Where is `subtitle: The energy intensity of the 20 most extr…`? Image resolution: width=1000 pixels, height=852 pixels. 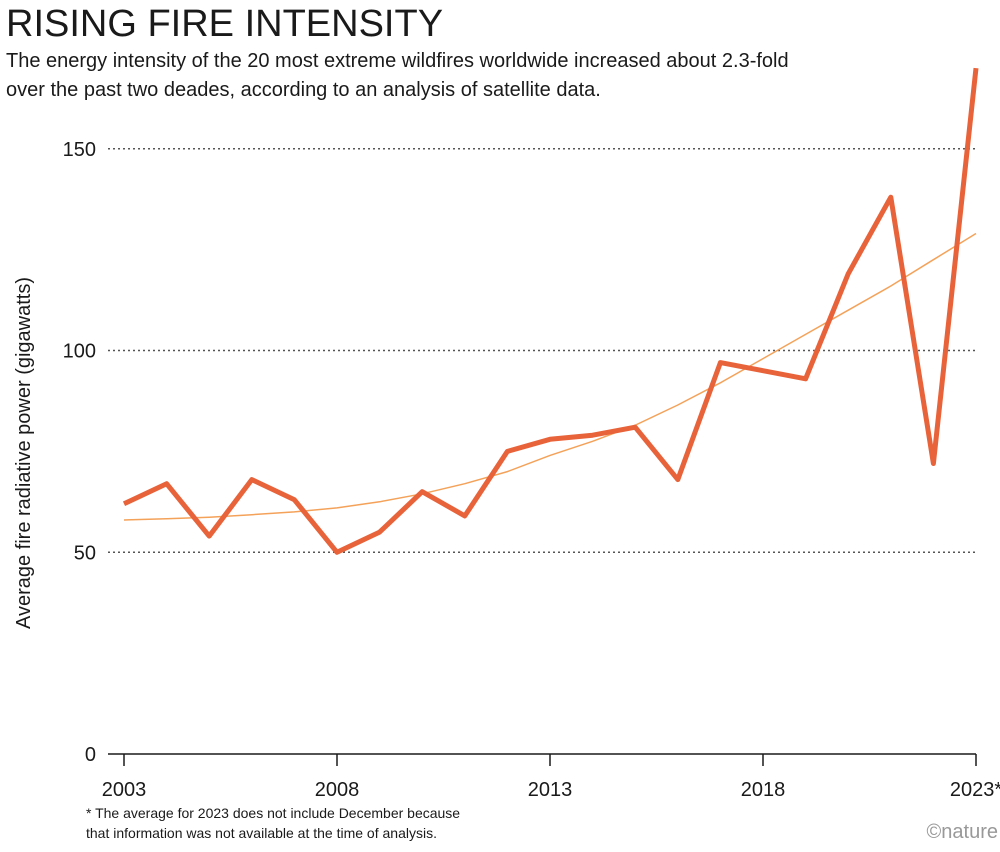
subtitle: The energy intensity of the 20 most extr… is located at coordinates (397, 61).